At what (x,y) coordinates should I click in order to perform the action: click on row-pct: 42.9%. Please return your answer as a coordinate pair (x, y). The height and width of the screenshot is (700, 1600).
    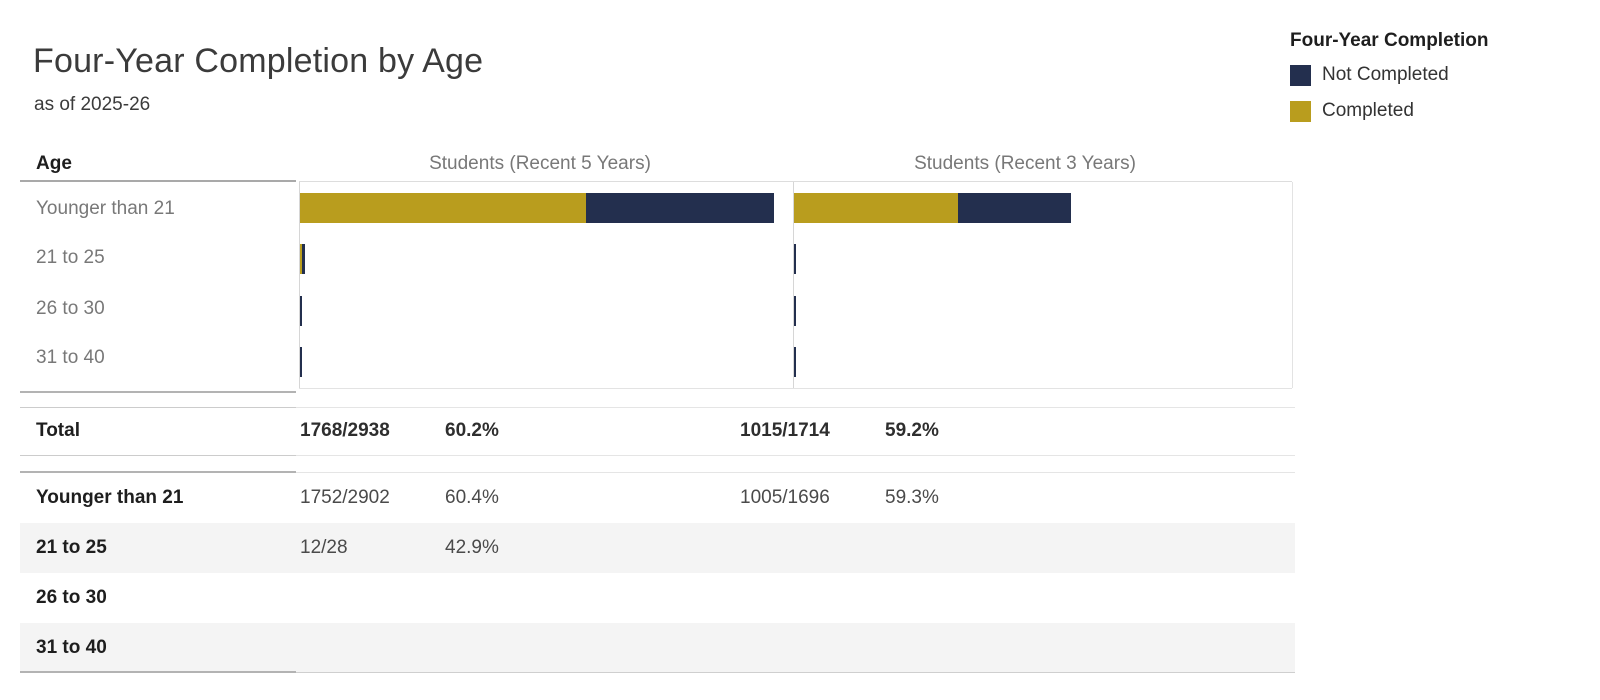
    Looking at the image, I should click on (472, 547).